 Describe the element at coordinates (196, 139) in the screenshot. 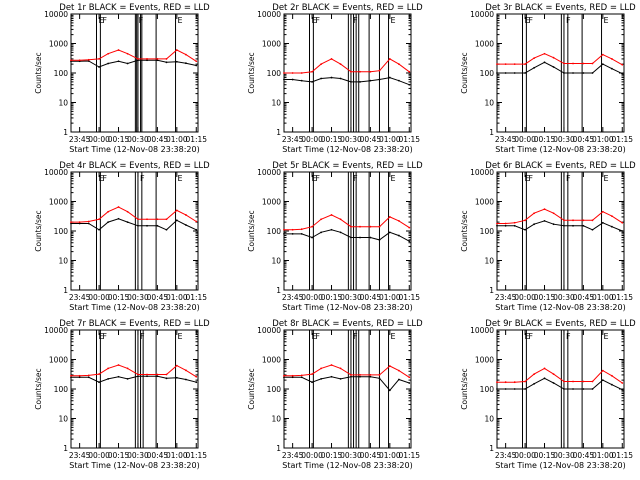

I see `x-tick-label: 01:15` at that location.